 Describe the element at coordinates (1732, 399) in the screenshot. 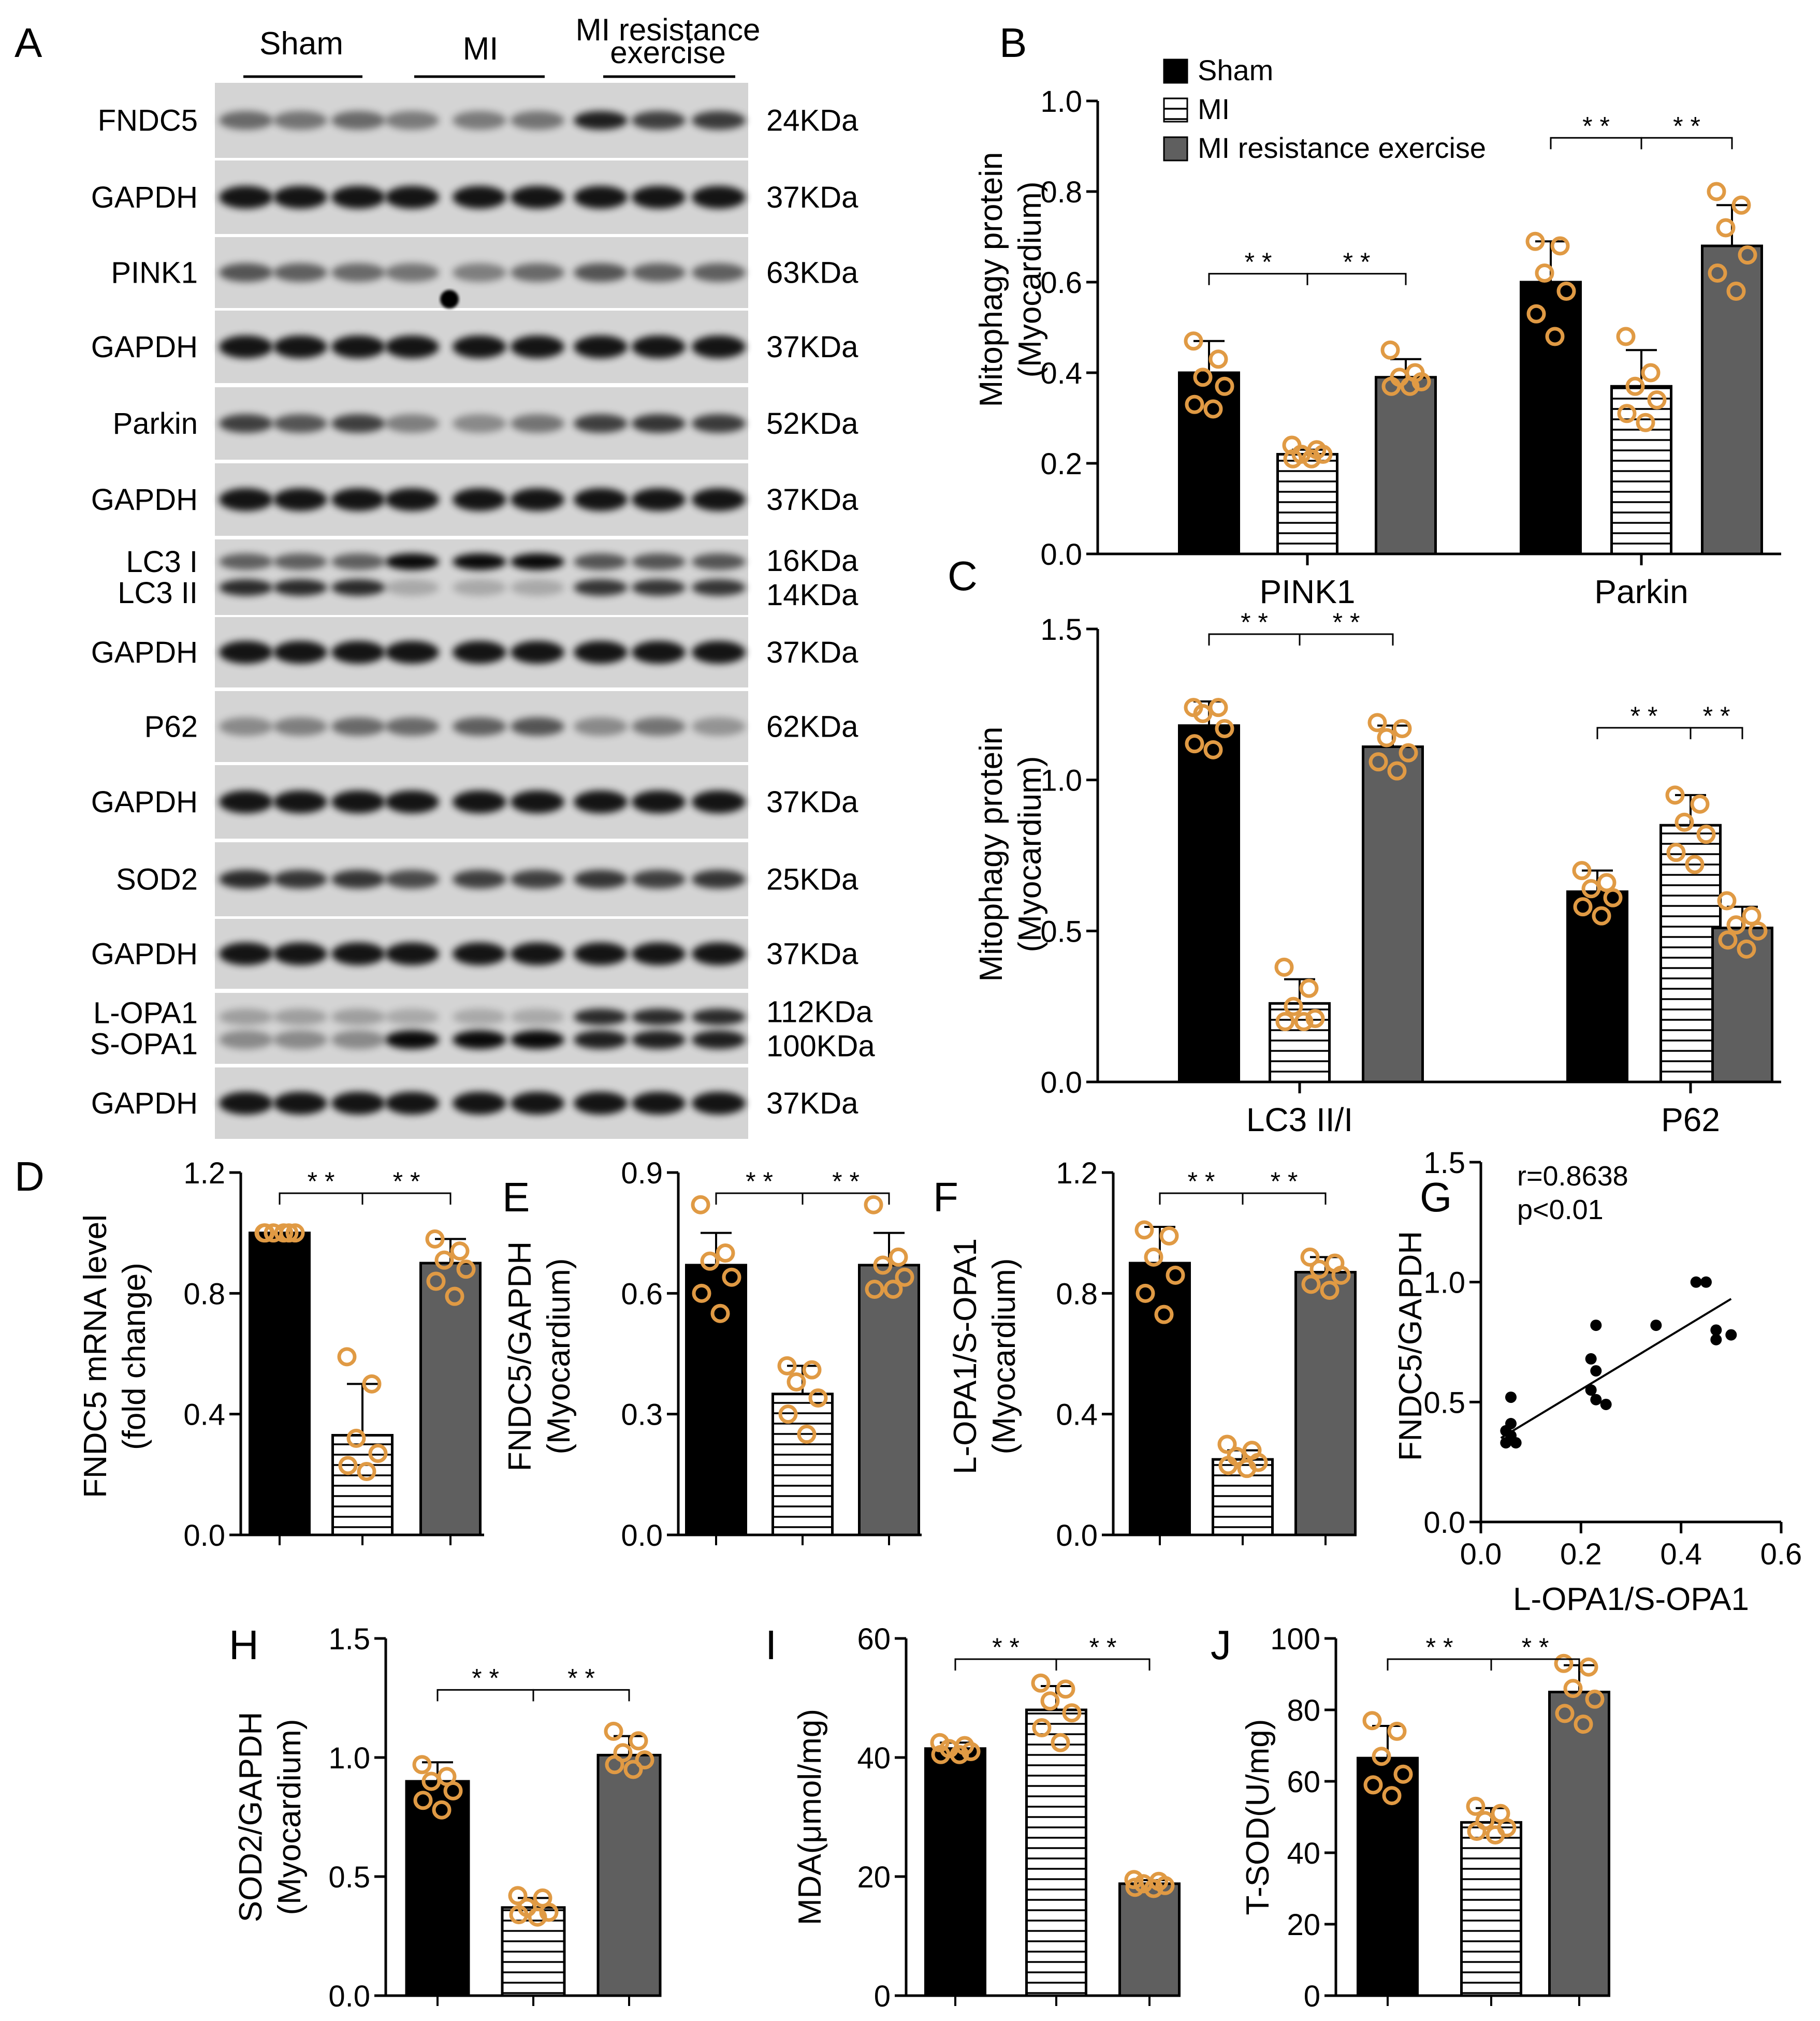

I see `chart-b-bar` at that location.